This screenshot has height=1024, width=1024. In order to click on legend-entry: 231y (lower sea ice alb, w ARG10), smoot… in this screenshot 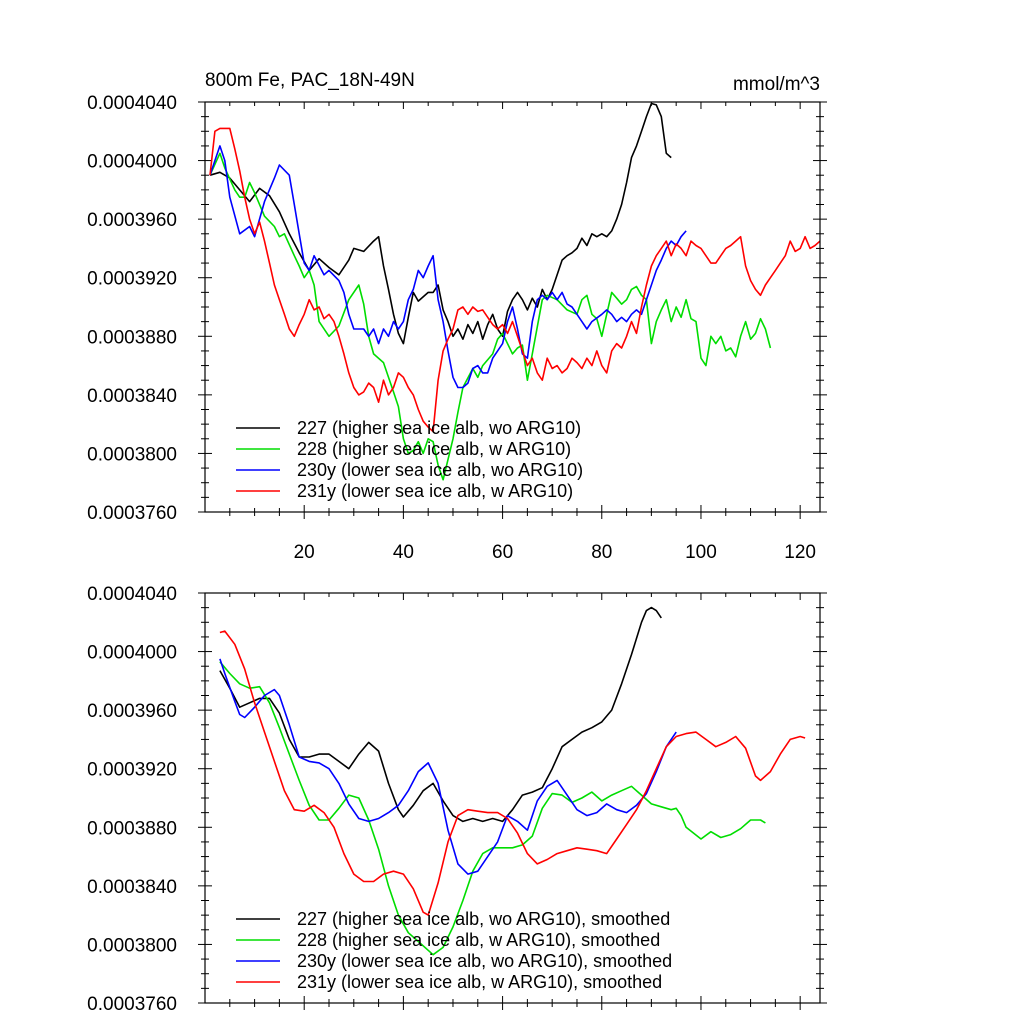, I will do `click(479, 982)`.